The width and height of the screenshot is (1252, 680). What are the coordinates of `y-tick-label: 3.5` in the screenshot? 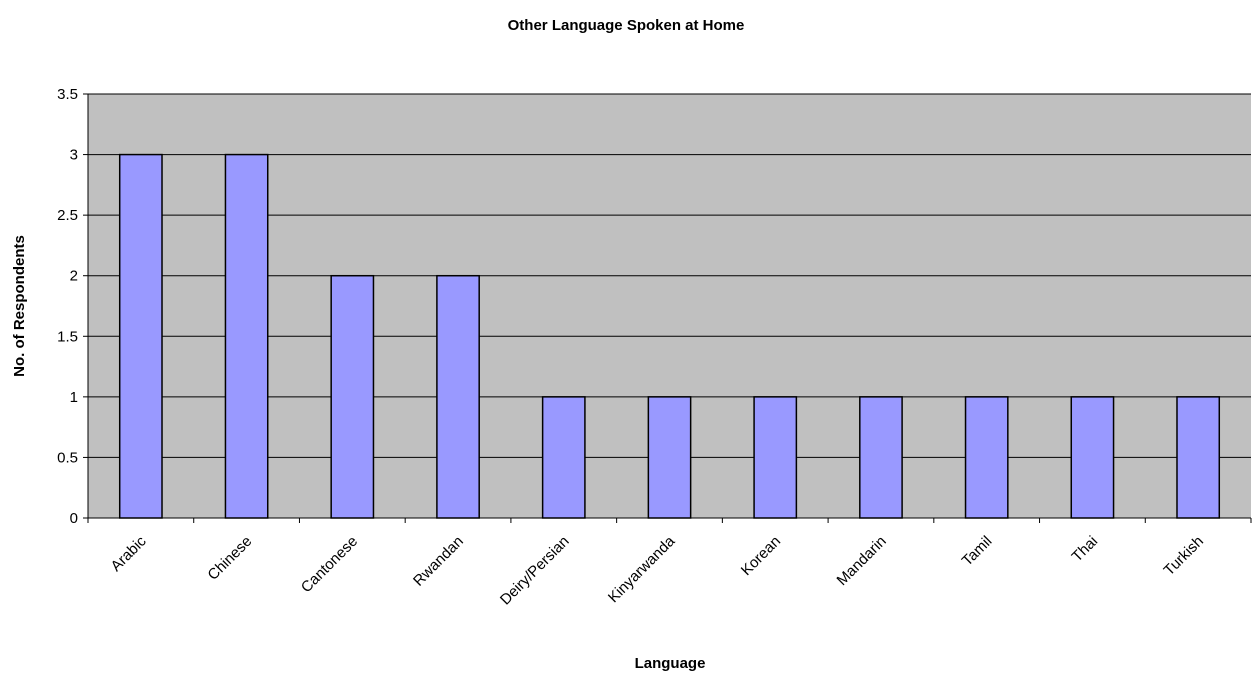 It's located at (67, 94).